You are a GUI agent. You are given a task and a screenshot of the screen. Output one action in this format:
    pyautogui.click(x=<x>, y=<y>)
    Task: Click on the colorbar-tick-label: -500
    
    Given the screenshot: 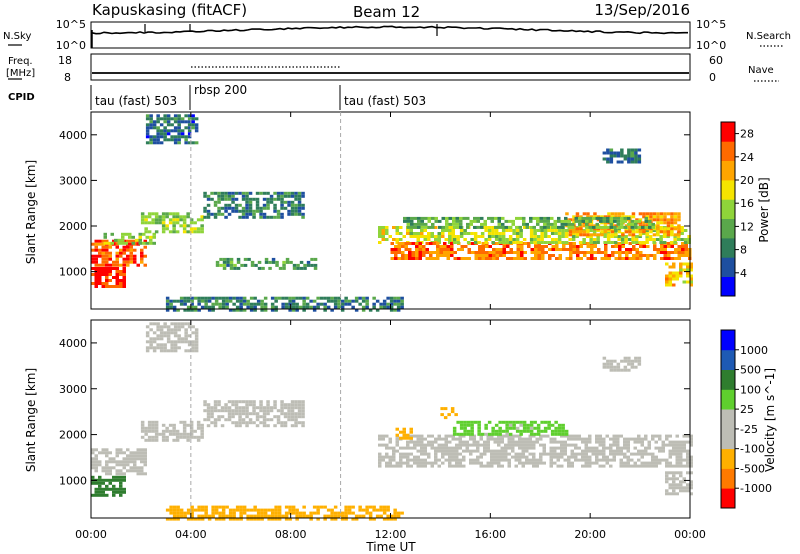 What is the action you would take?
    pyautogui.click(x=752, y=468)
    